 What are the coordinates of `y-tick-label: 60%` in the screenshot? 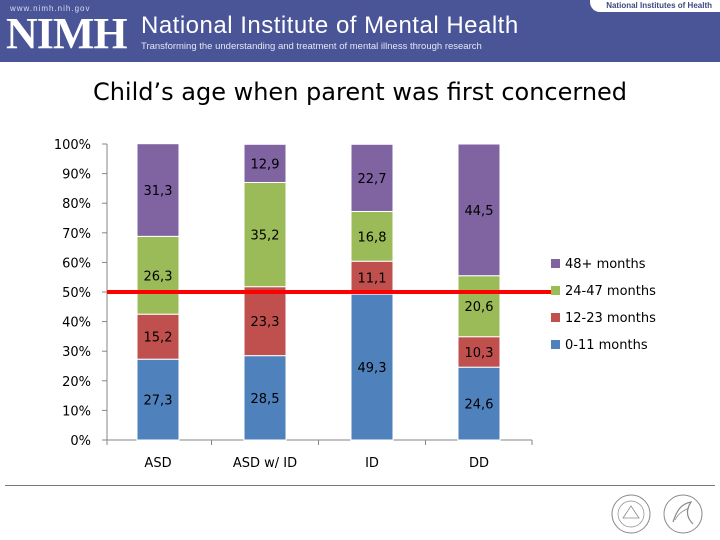 It's located at (76, 263).